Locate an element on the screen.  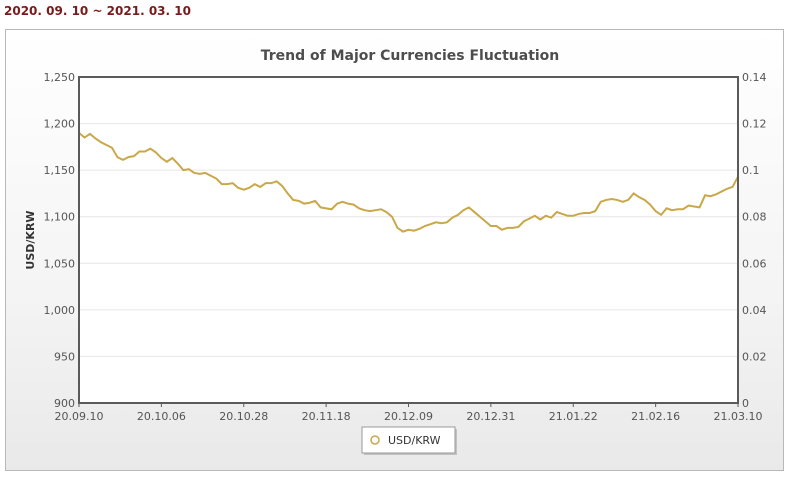
y2-tick-label: 0.14 is located at coordinates (754, 77).